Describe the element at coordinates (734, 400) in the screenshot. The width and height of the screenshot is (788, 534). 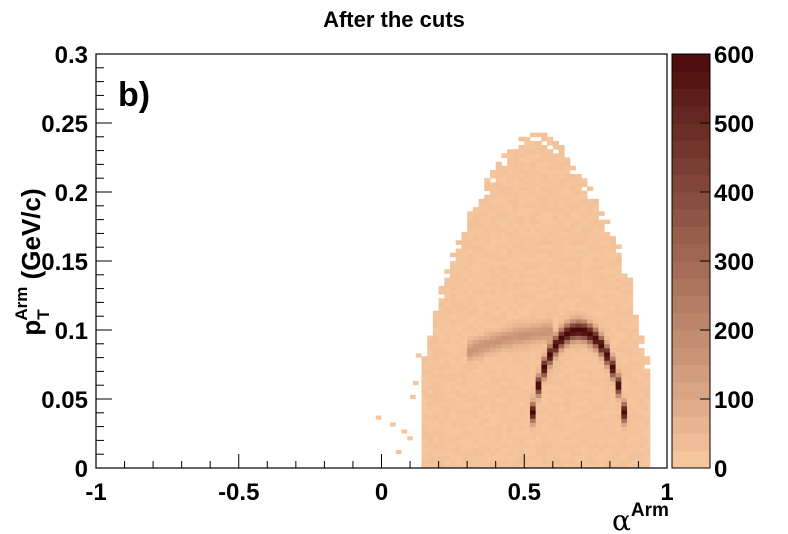
I see `z-tick-label: 100` at that location.